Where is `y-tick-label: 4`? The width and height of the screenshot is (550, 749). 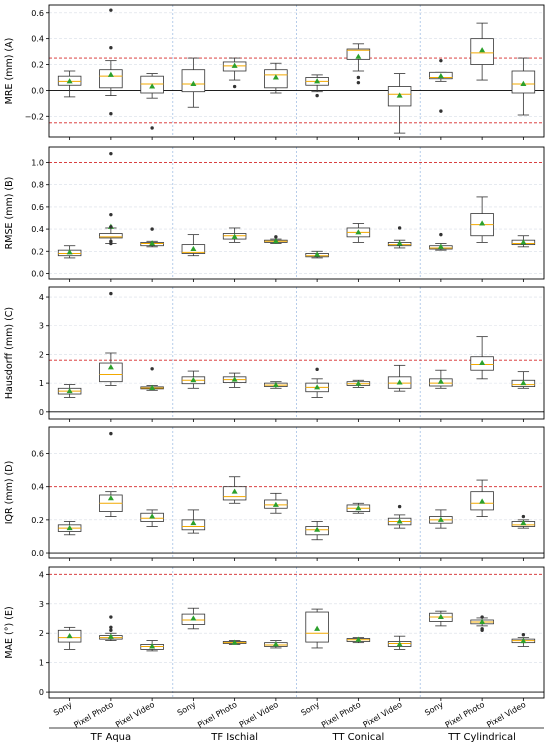
y-tick-label: 4 is located at coordinates (41, 297).